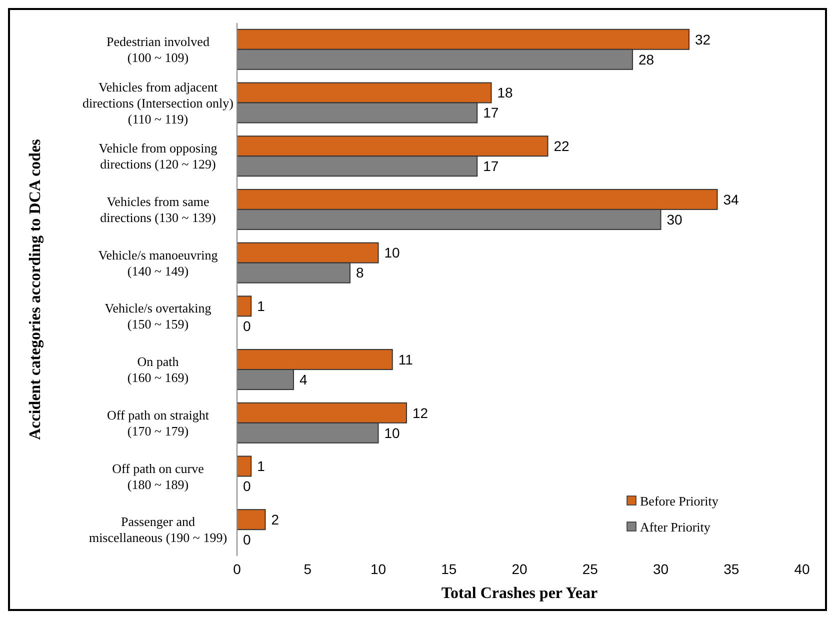 The width and height of the screenshot is (837, 621). I want to click on y-tick-label: Off path on curve (180 ~ 189), so click(158, 476).